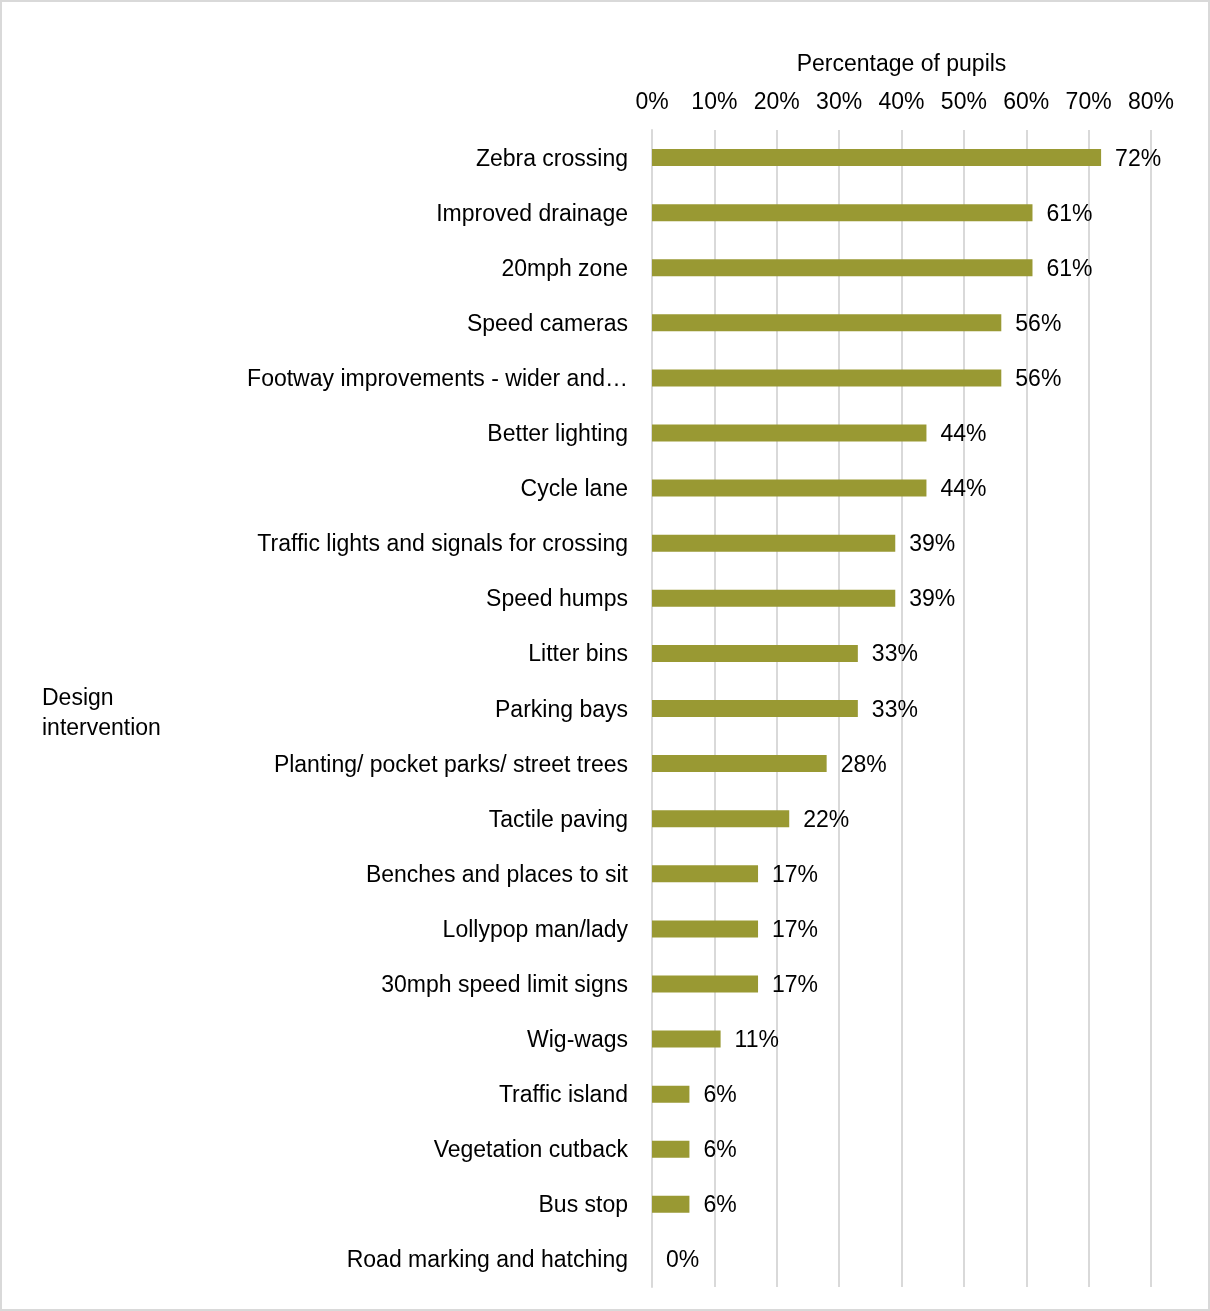 The height and width of the screenshot is (1311, 1210). What do you see at coordinates (101, 712) in the screenshot?
I see `y-axis-title: Design intervention` at bounding box center [101, 712].